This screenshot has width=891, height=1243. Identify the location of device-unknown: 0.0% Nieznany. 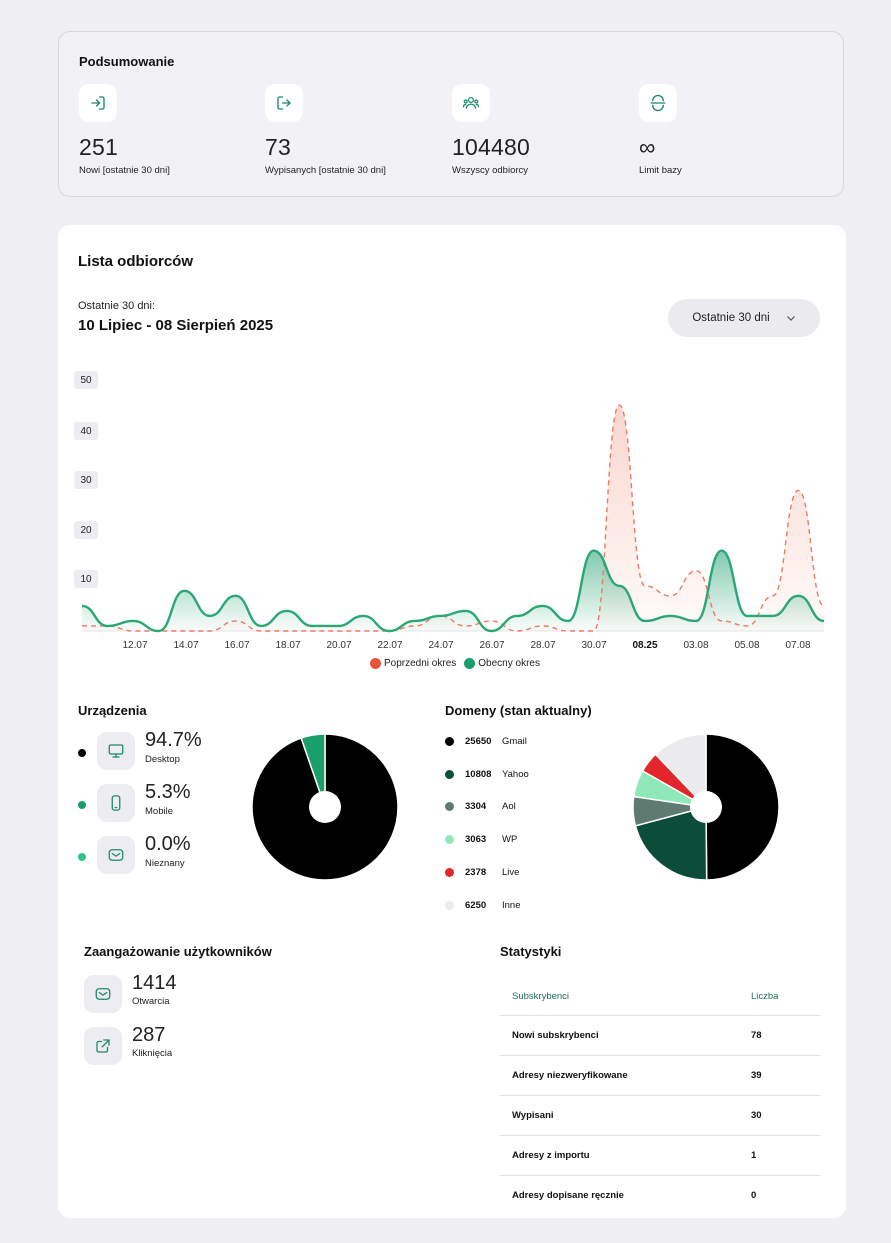
(158, 854).